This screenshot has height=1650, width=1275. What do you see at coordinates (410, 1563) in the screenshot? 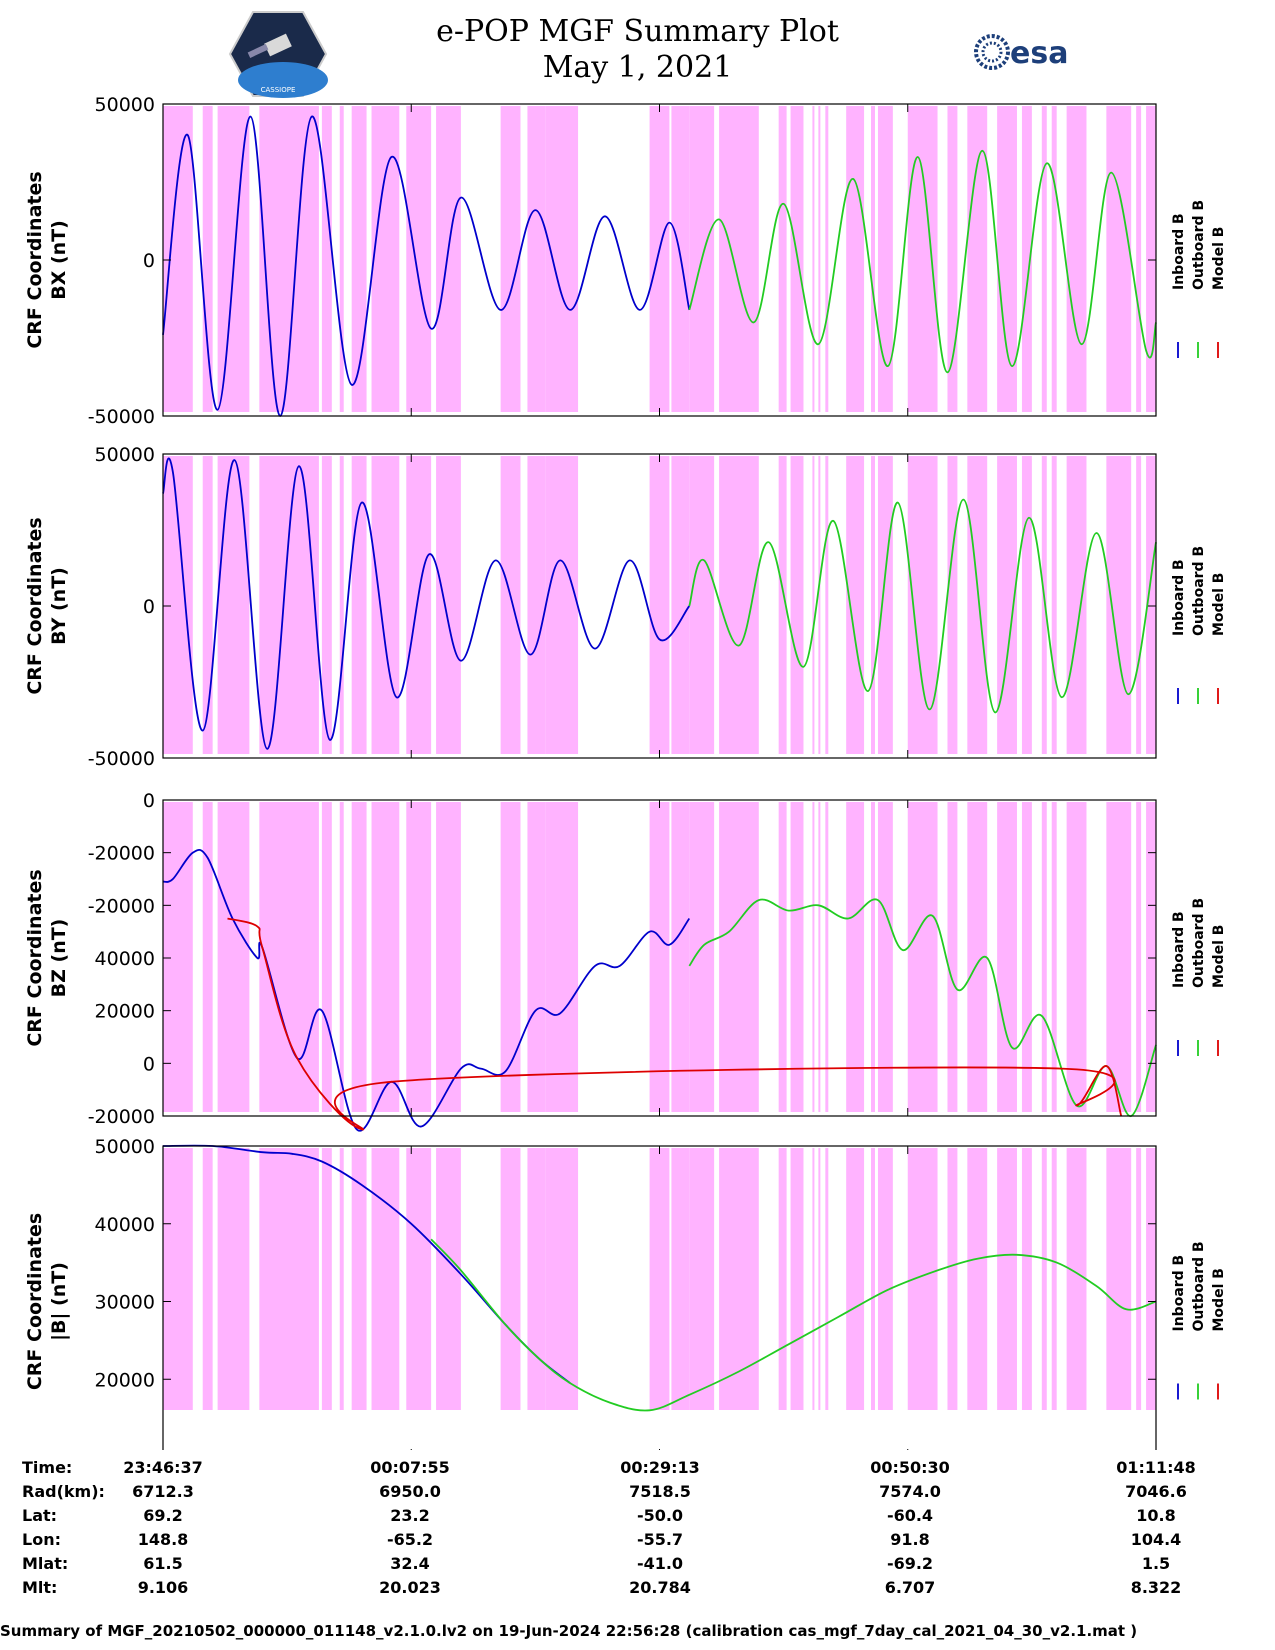
I see `orbit-value: 32.4` at bounding box center [410, 1563].